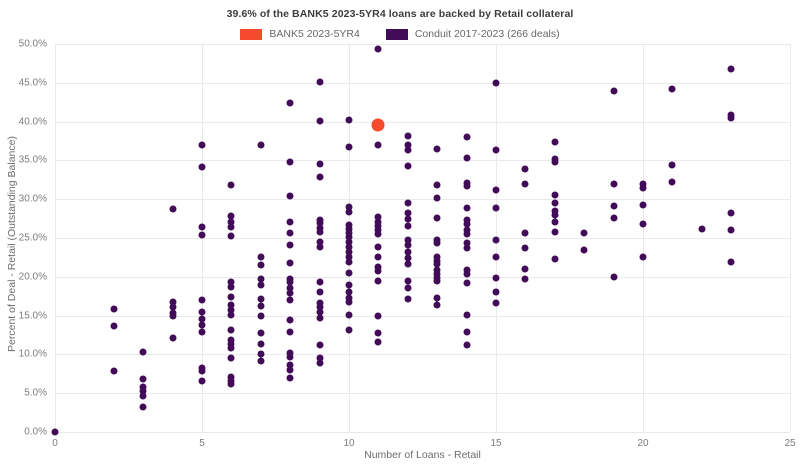 The image size is (800, 467). What do you see at coordinates (472, 34) in the screenshot?
I see `legend-item-conduit-2017-2023-266-deals: Conduit 2017-2023 (266 deals)` at bounding box center [472, 34].